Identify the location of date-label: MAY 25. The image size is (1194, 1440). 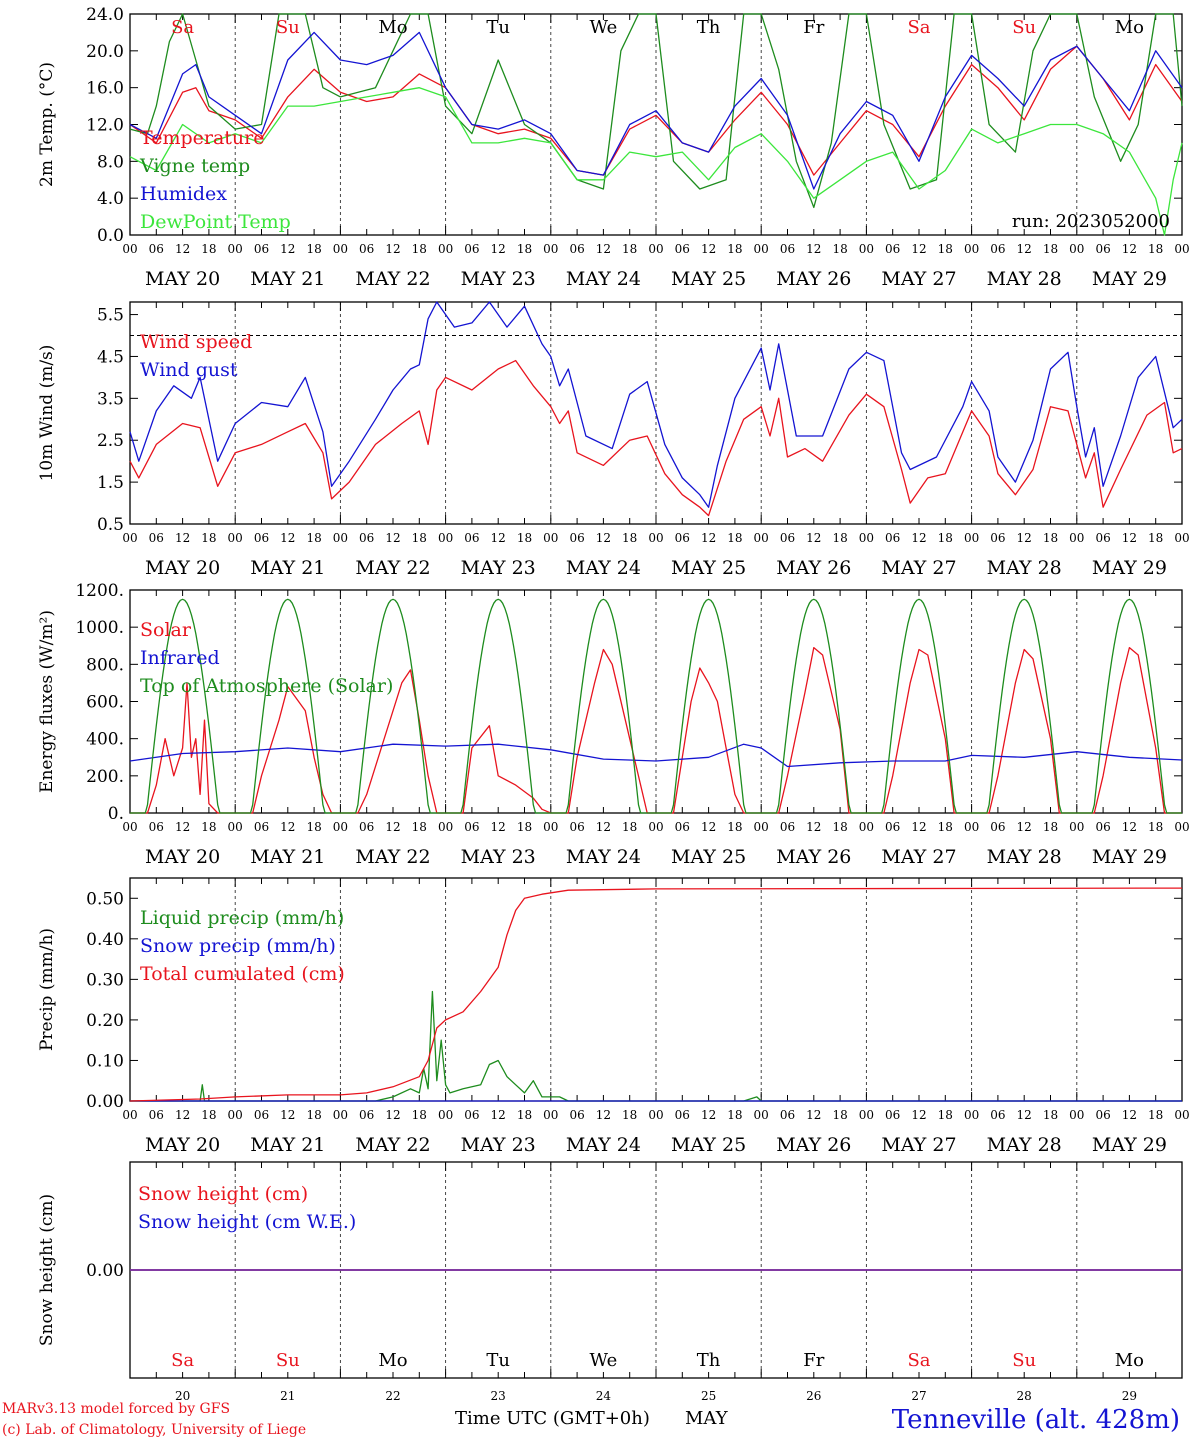
(708, 568).